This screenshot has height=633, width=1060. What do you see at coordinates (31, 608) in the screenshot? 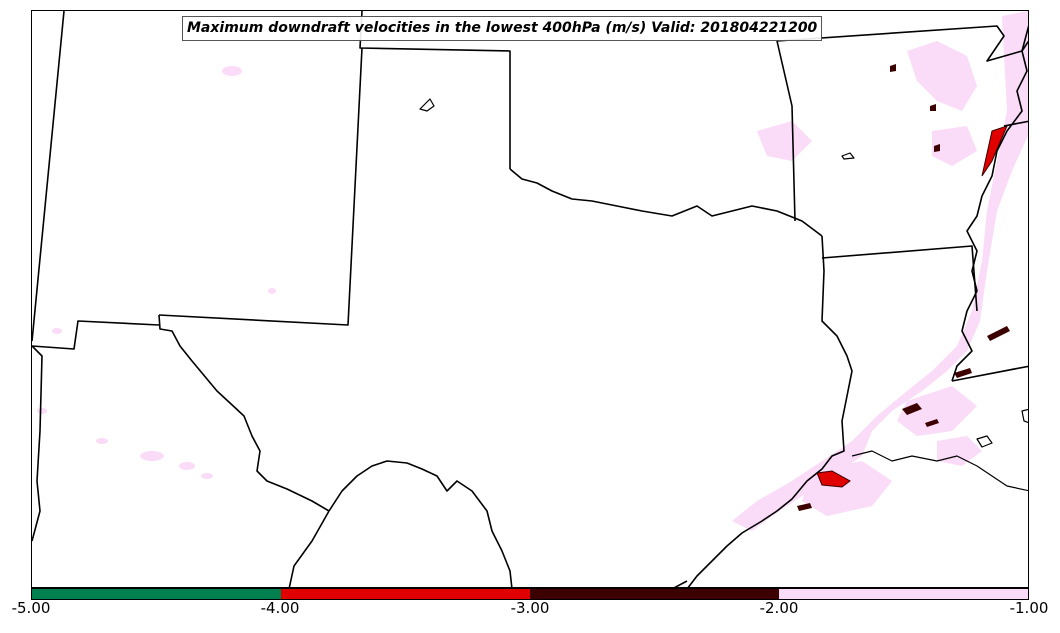
I see `colorbar-tick-label: -5.00` at bounding box center [31, 608].